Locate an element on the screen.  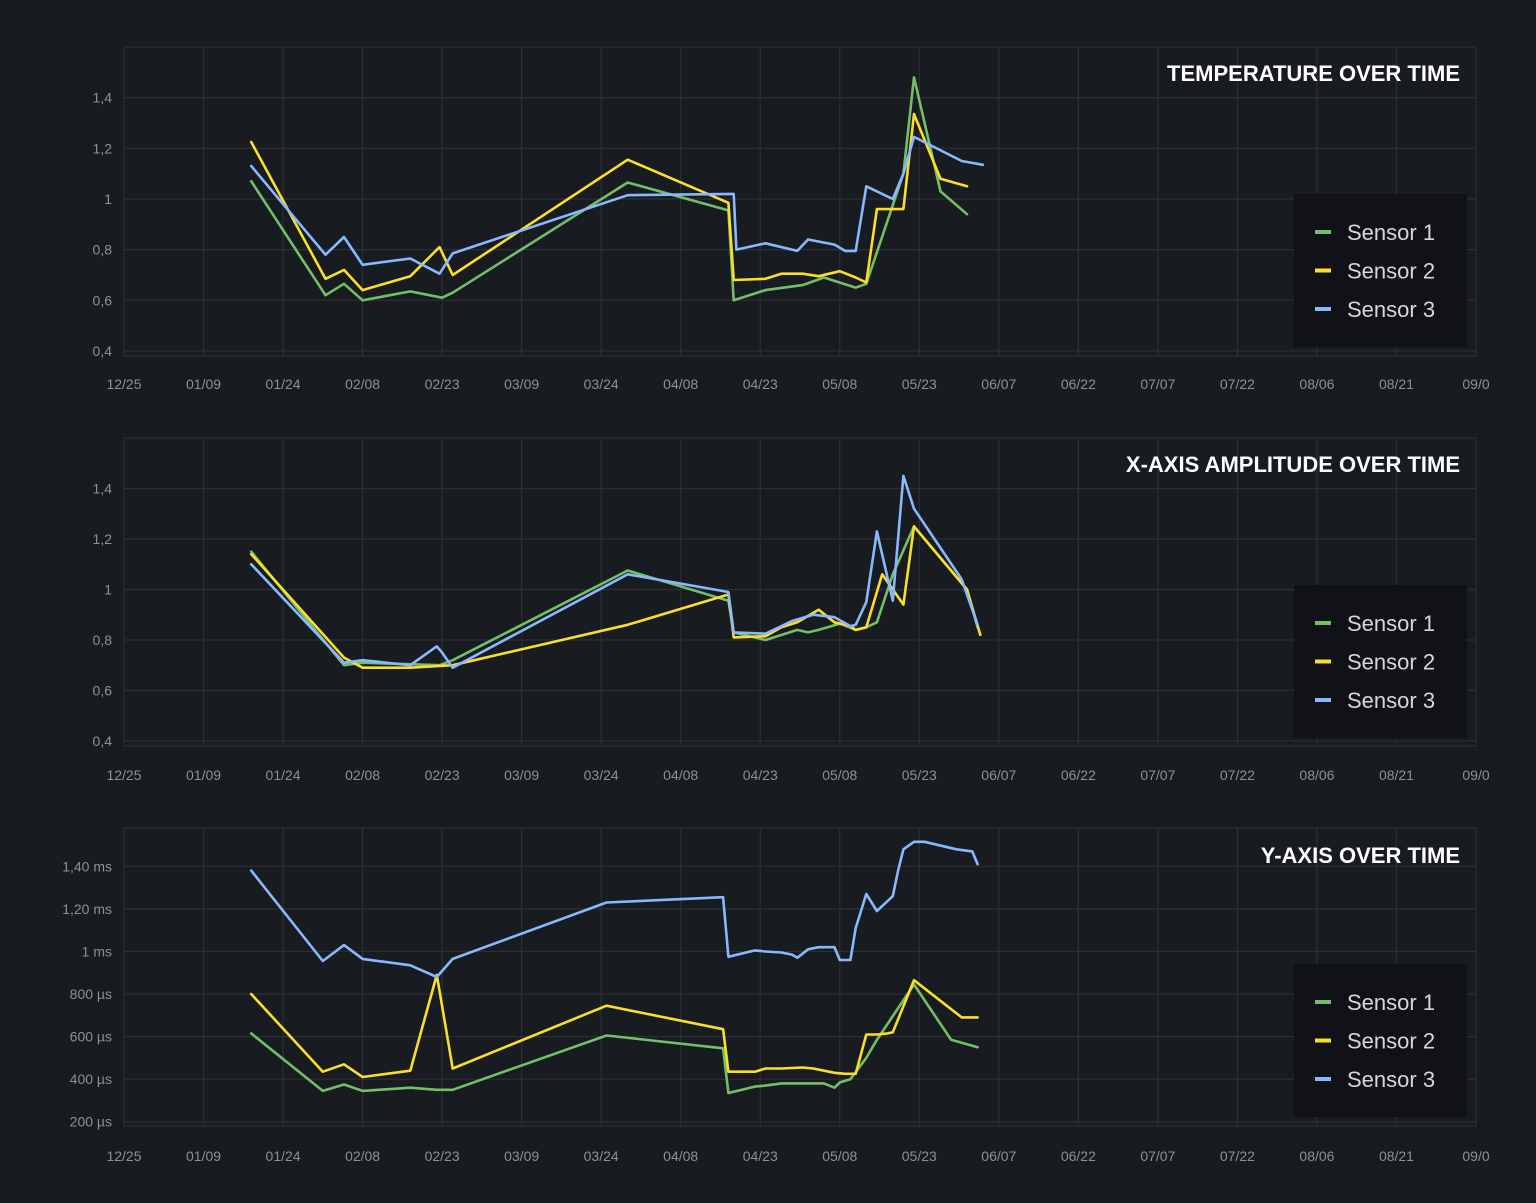
chart-3-x-tick-label: 01/09 is located at coordinates (203, 1156).